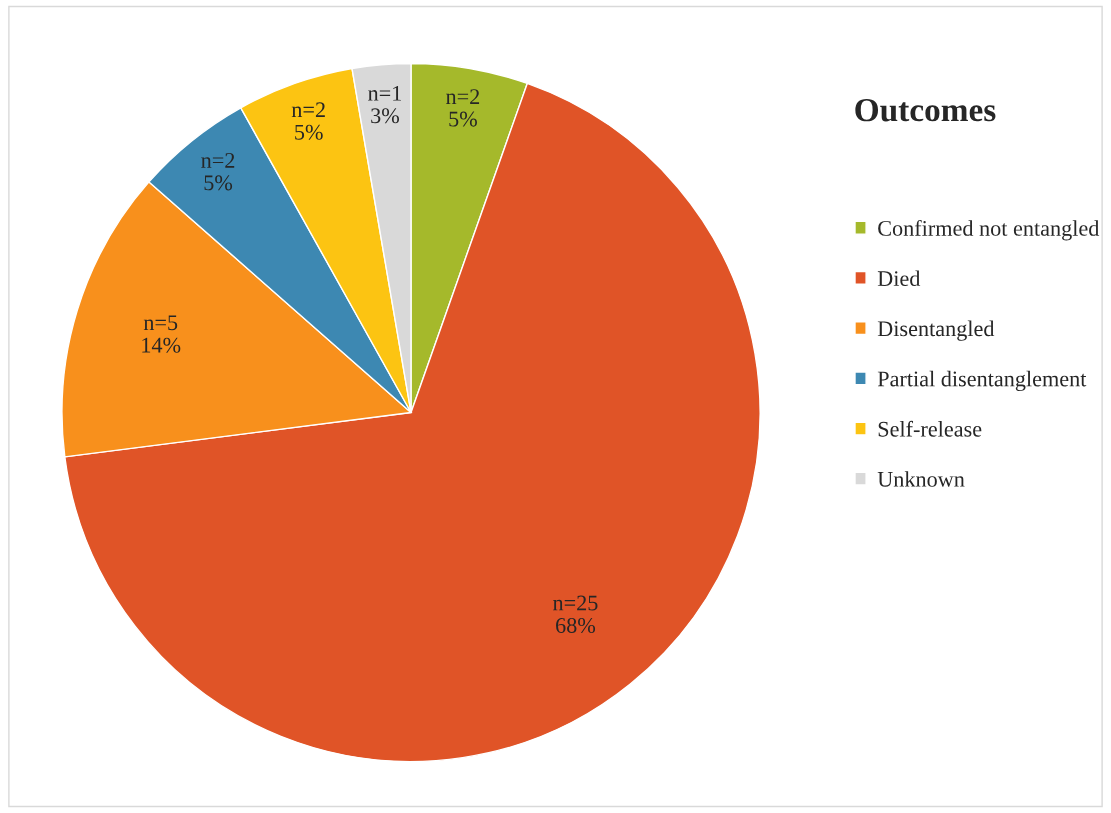  What do you see at coordinates (982, 381) in the screenshot?
I see `legend-label: Partial disentanglement` at bounding box center [982, 381].